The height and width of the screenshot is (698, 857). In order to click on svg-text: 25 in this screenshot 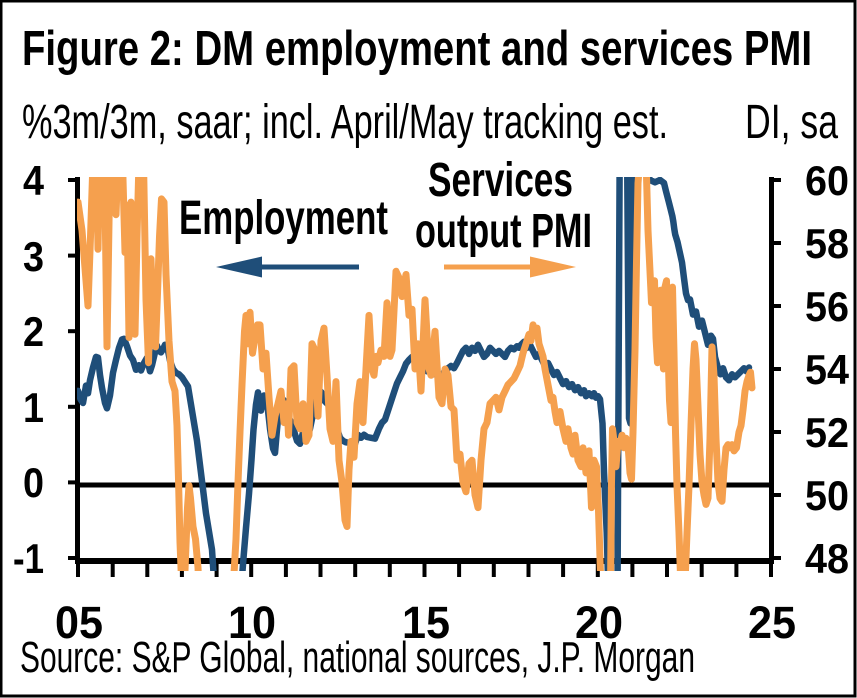, I will do `click(772, 622)`.